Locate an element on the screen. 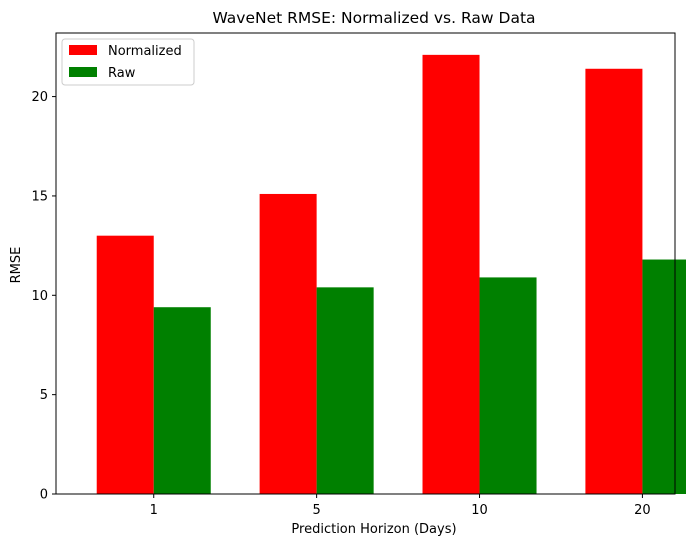 This screenshot has width=686, height=547. x-tick-label: 1 is located at coordinates (154, 510).